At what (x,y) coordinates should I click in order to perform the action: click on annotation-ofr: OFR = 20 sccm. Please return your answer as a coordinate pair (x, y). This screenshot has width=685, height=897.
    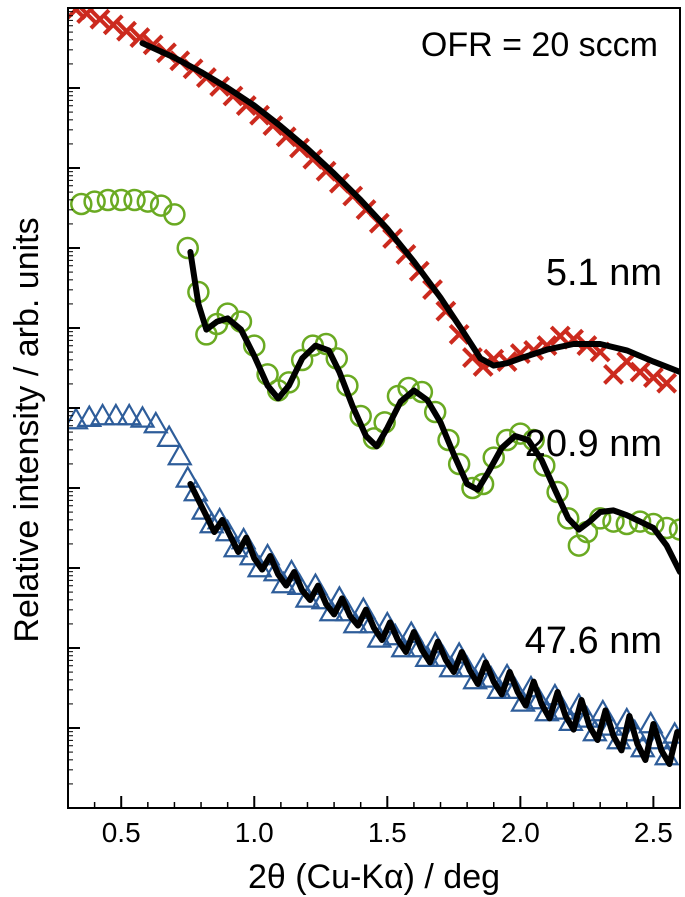
    Looking at the image, I should click on (539, 45).